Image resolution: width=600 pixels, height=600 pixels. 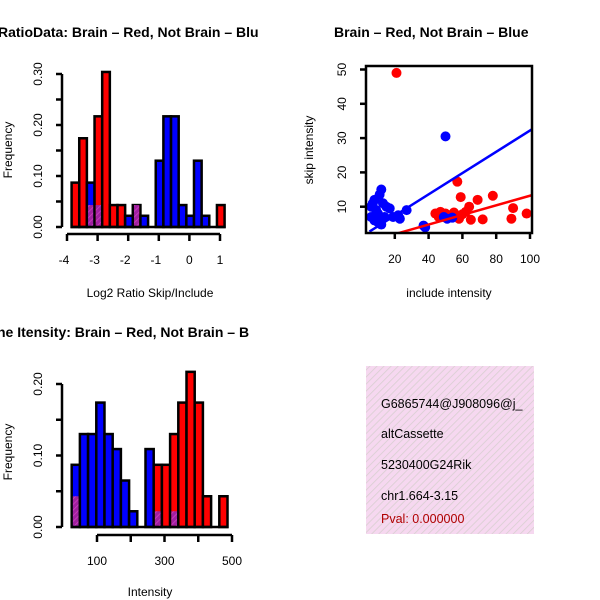 I want to click on scatter-plot-area, so click(x=449, y=150).